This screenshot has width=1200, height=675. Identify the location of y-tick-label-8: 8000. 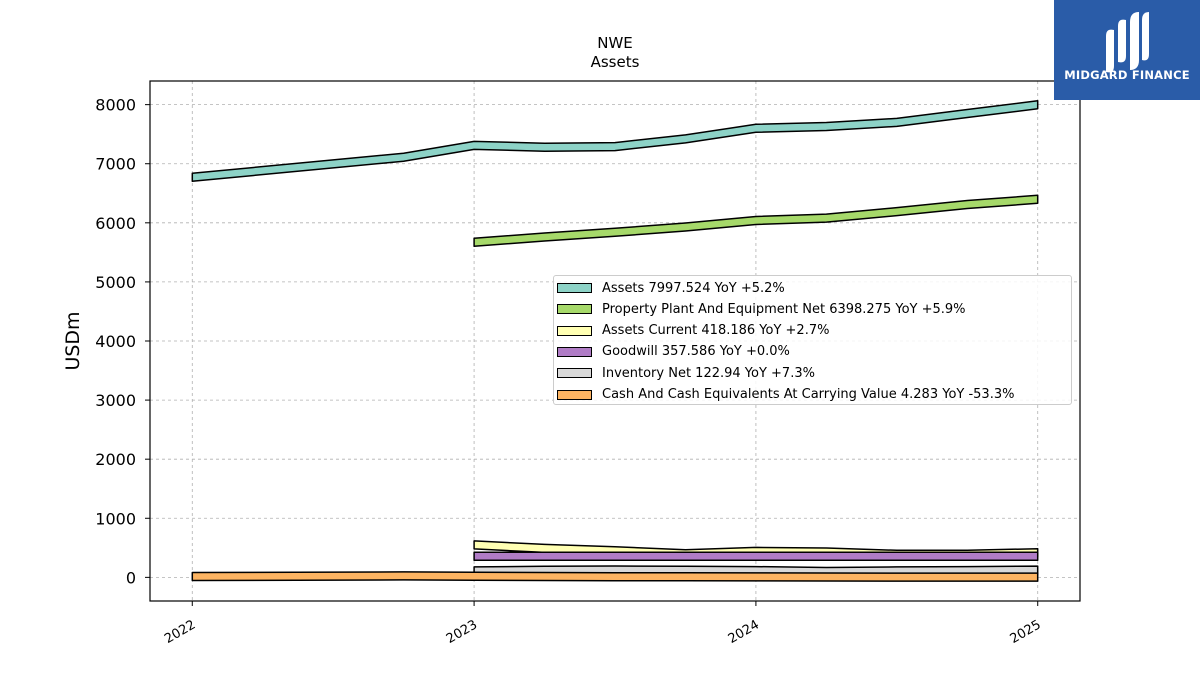
(115, 105).